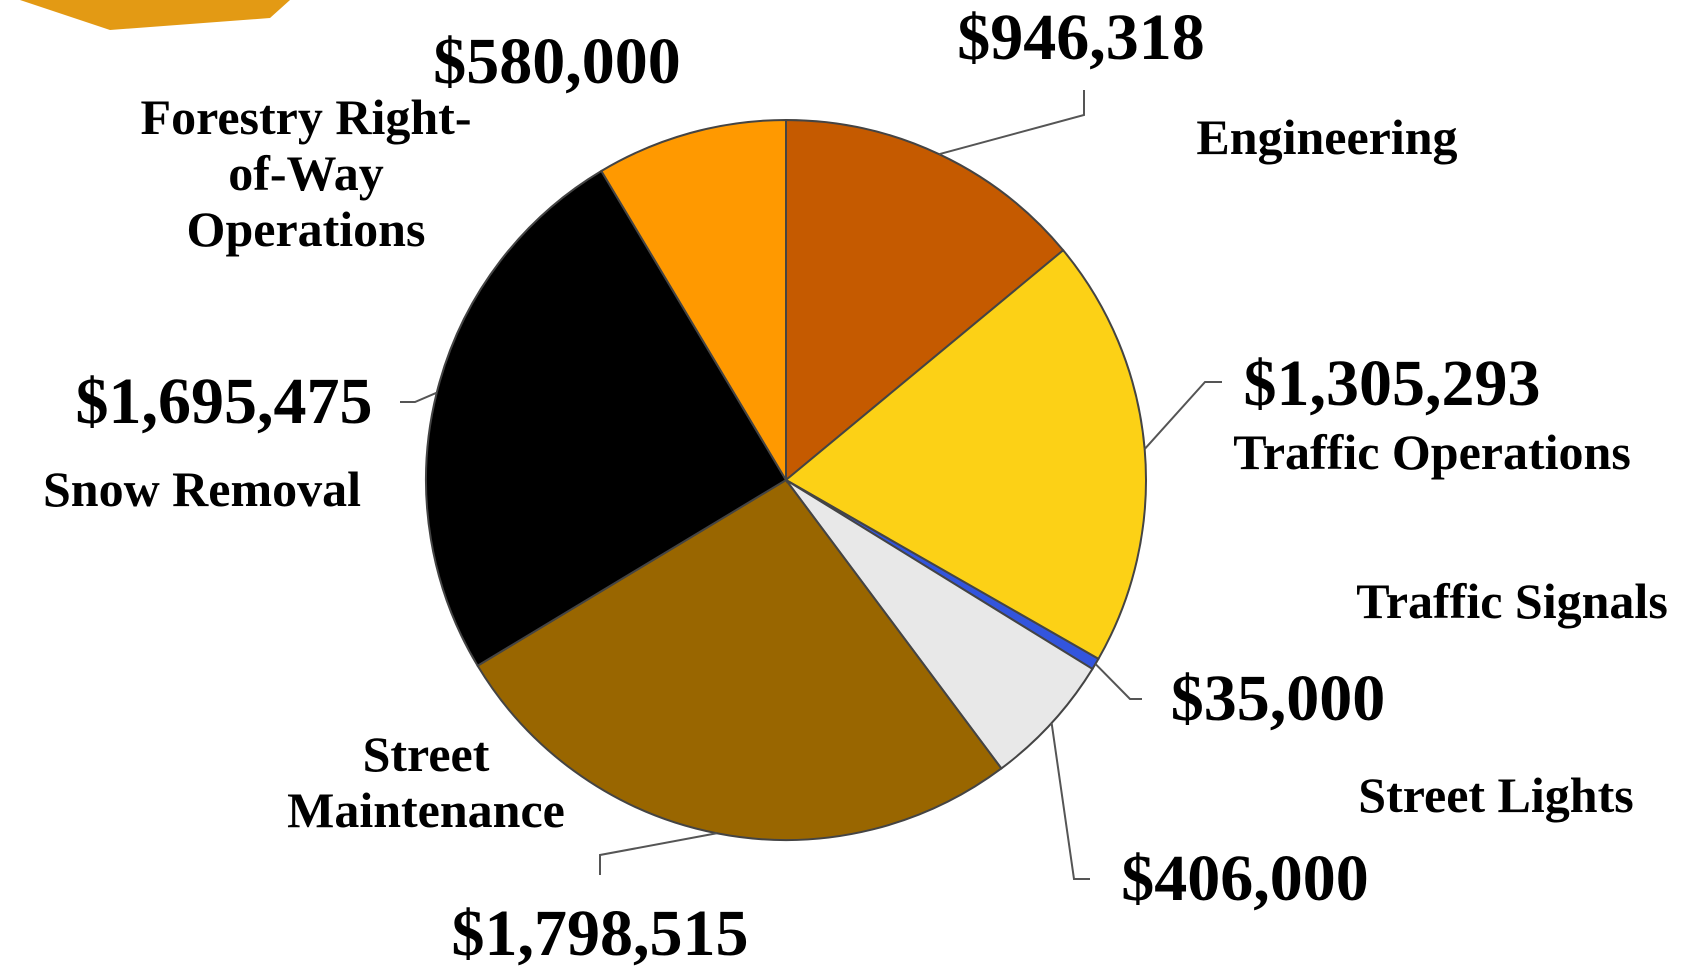 The image size is (1704, 971). I want to click on category-label: Street Lights, so click(1496, 795).